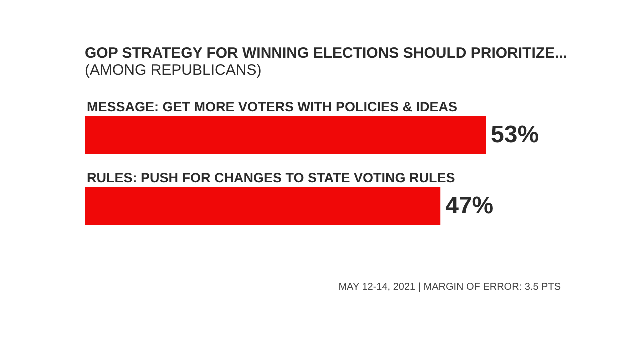 This screenshot has height=349, width=620. What do you see at coordinates (470, 206) in the screenshot?
I see `data-label: 47%` at bounding box center [470, 206].